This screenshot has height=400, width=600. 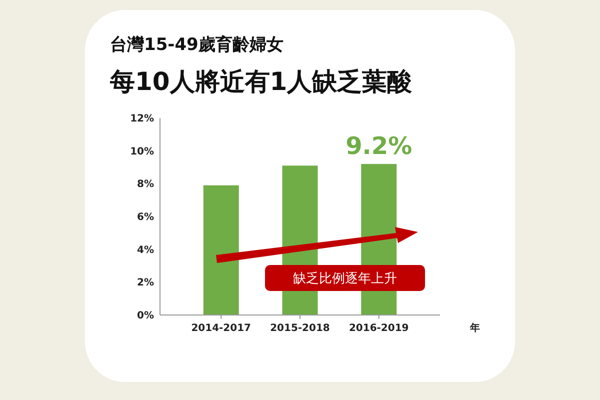 What do you see at coordinates (261, 81) in the screenshot?
I see `chart-subtitle: 每10人將近有1人缺乏葉酸` at bounding box center [261, 81].